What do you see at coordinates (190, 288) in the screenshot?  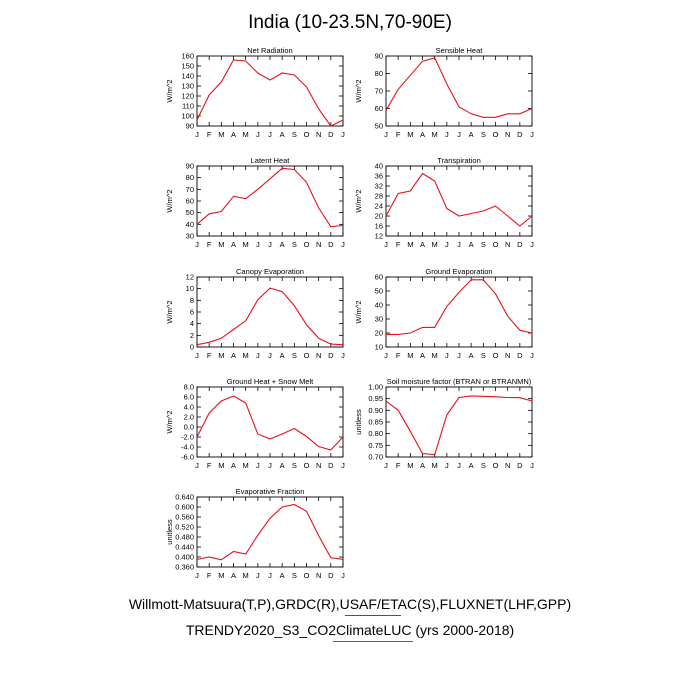 I see `y-tick-label: 10` at bounding box center [190, 288].